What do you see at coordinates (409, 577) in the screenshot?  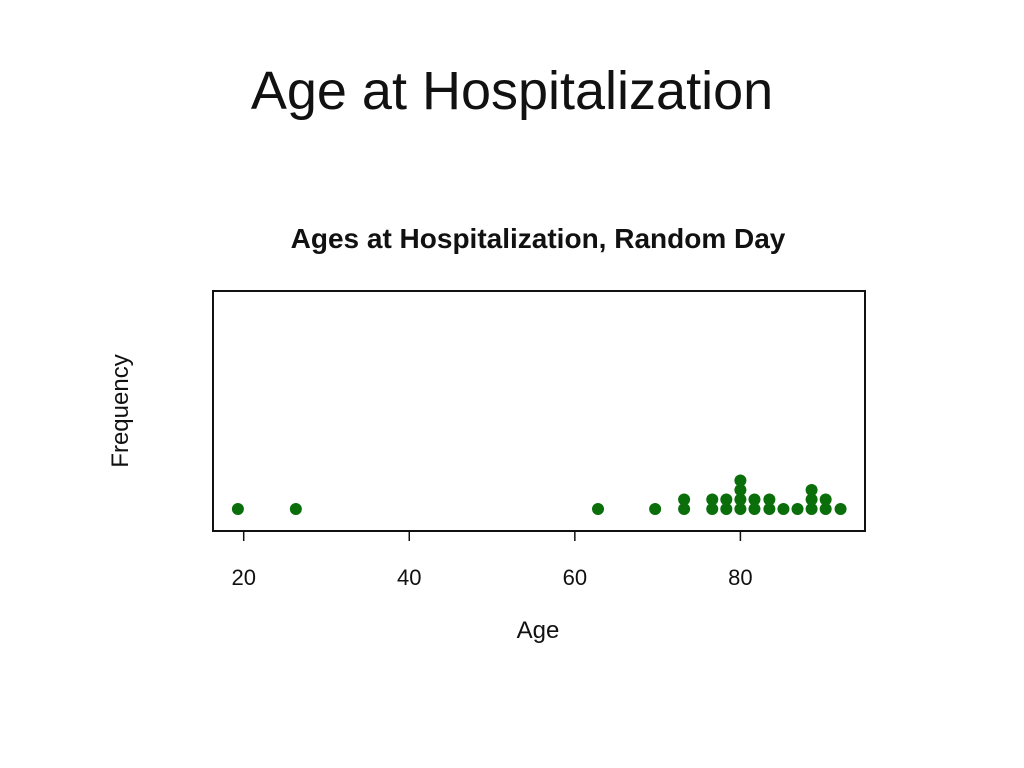 I see `x-tick-label: 40` at bounding box center [409, 577].